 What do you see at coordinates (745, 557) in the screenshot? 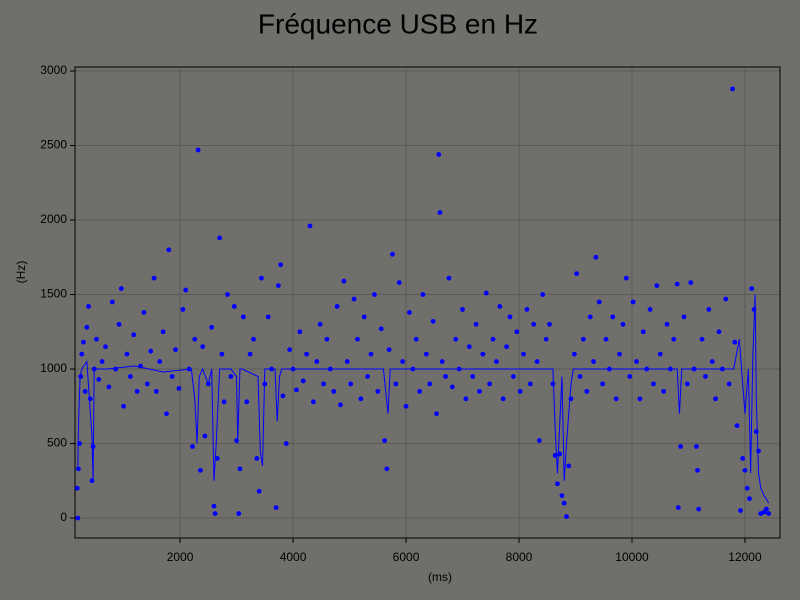
I see `x-tick-label: 12000` at bounding box center [745, 557].